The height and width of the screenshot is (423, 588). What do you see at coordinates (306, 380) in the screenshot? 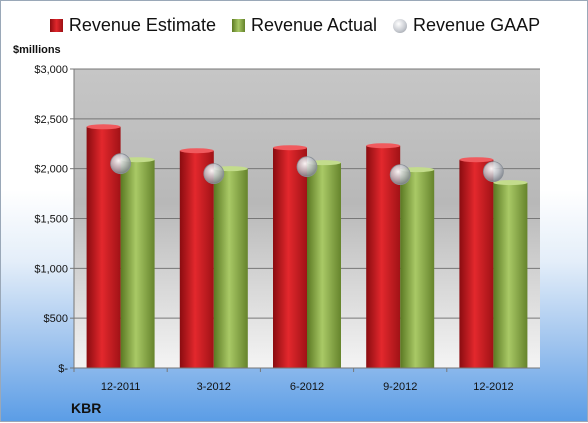
I see `x-axis-ticks: 12-2011 3-2012 6-2012 9-2012 12-2012` at bounding box center [306, 380].